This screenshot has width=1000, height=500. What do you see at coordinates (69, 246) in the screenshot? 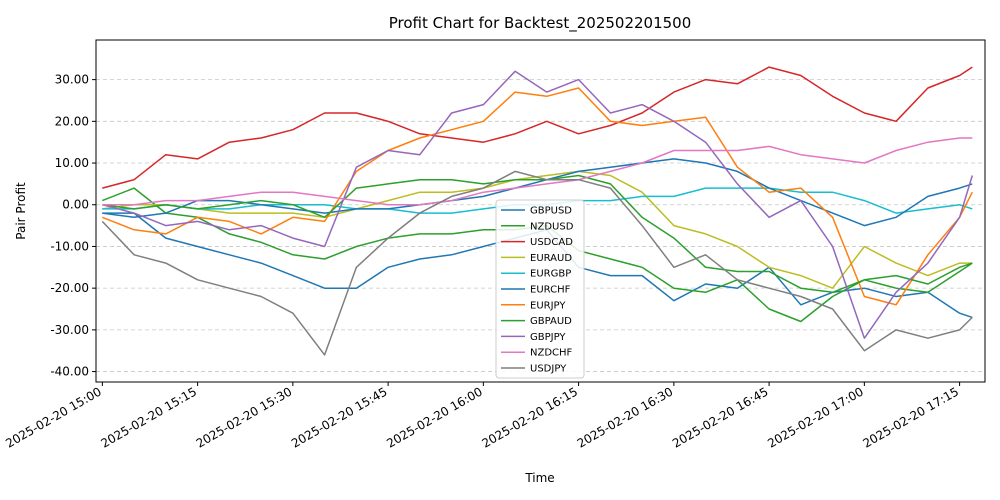
I see `y-tick-label: -10.00` at bounding box center [69, 246].